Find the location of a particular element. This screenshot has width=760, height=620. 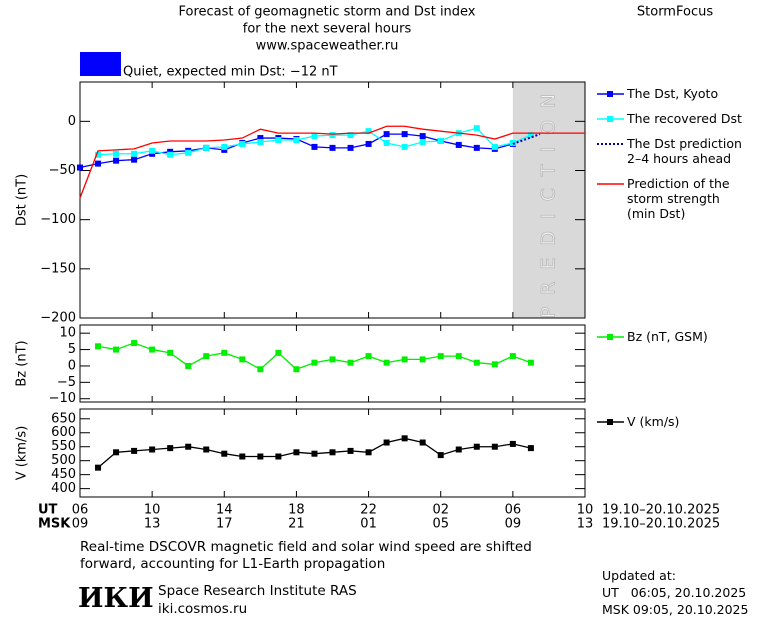

y-tick-label: 500 is located at coordinates (63, 460).